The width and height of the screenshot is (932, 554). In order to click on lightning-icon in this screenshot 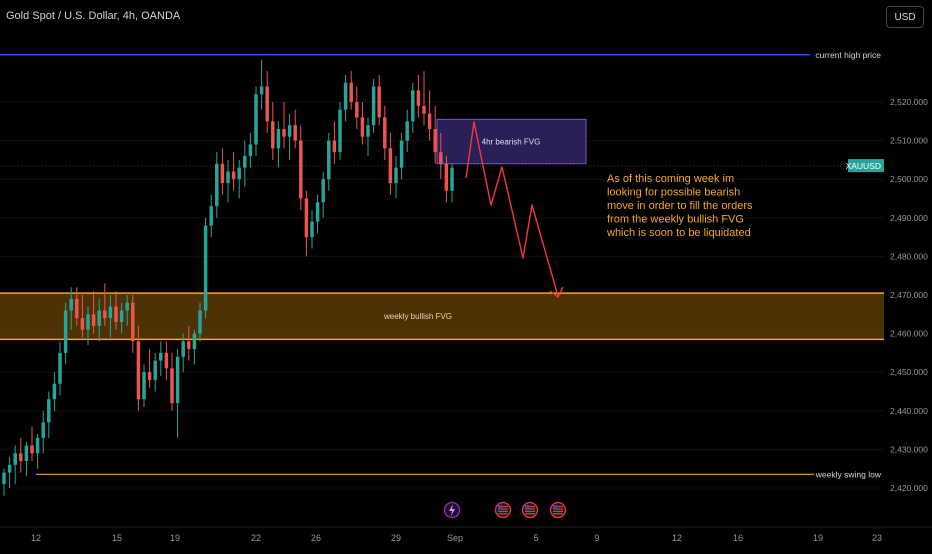, I will do `click(452, 510)`.